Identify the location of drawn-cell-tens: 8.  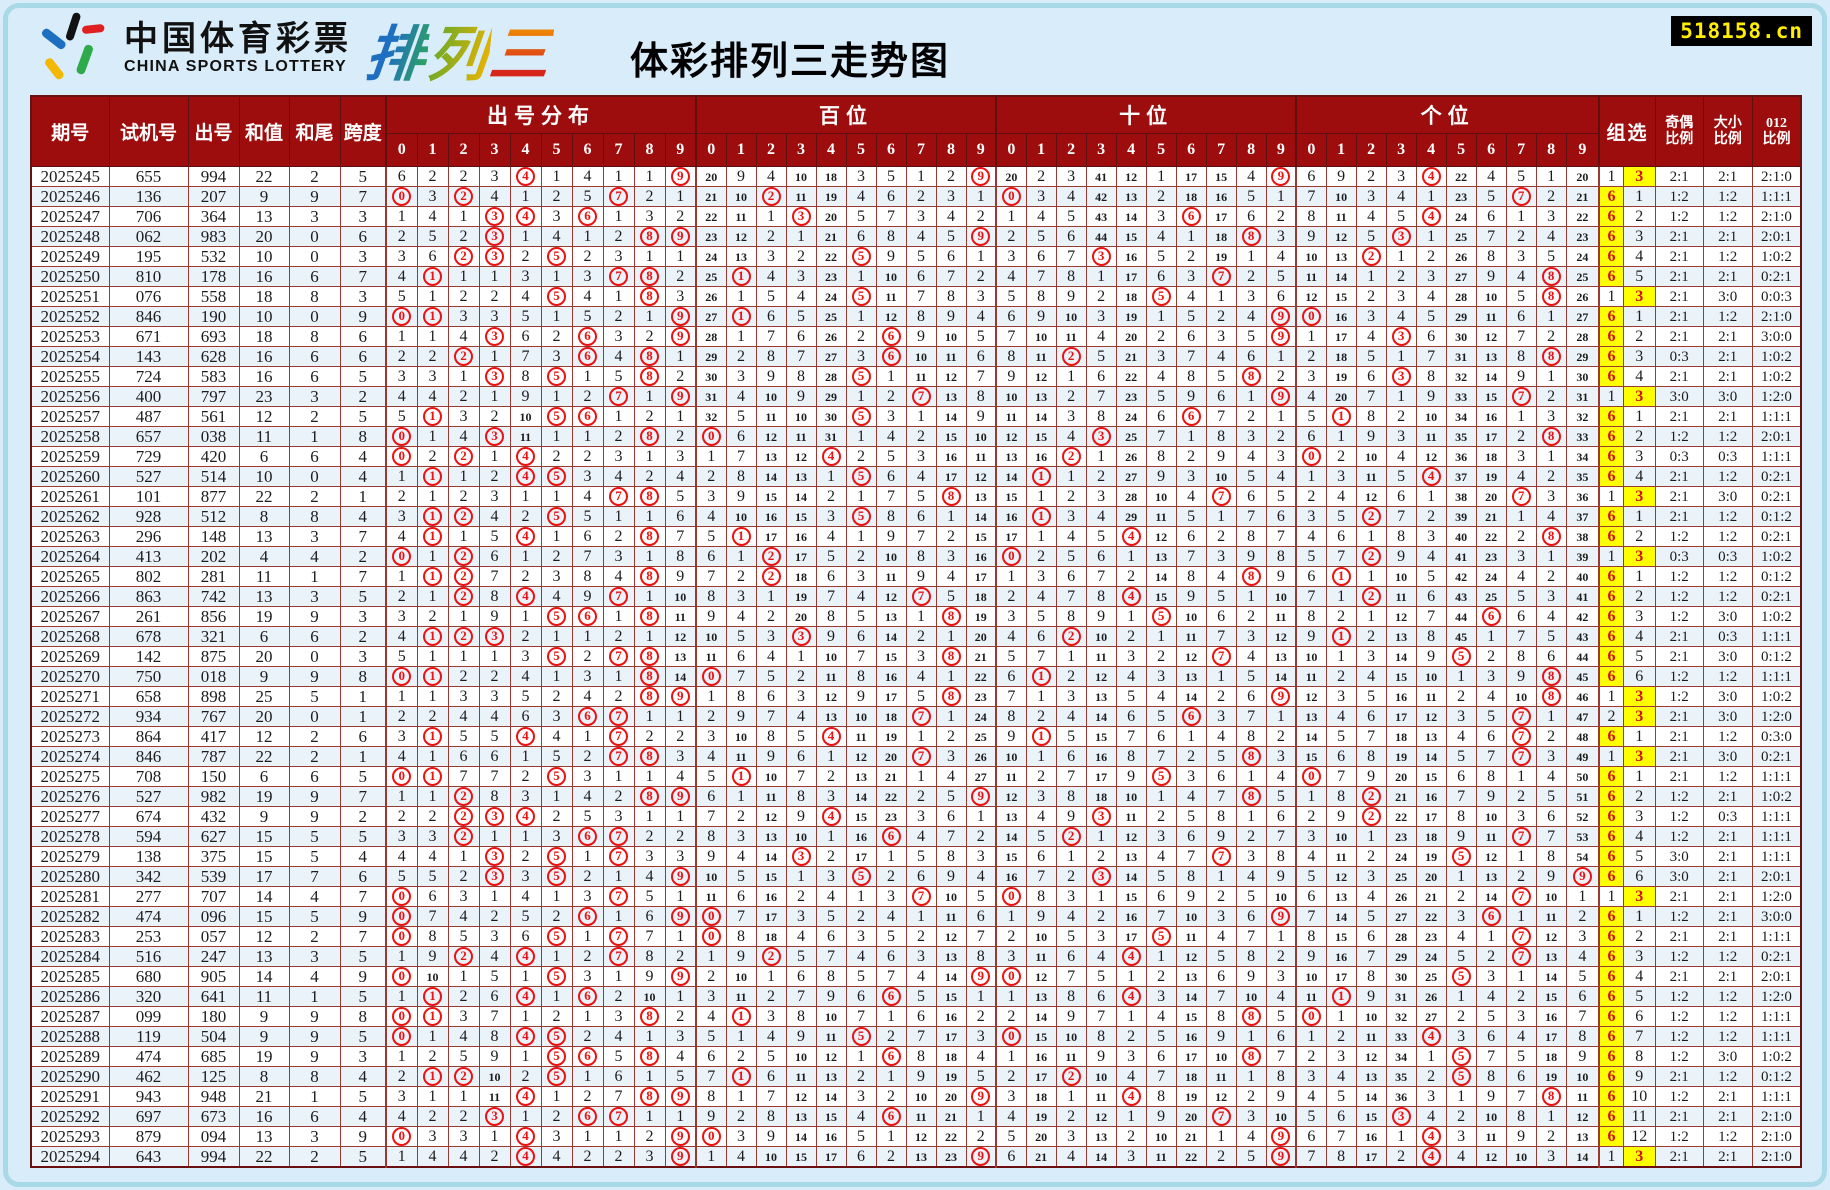
(1251, 1016).